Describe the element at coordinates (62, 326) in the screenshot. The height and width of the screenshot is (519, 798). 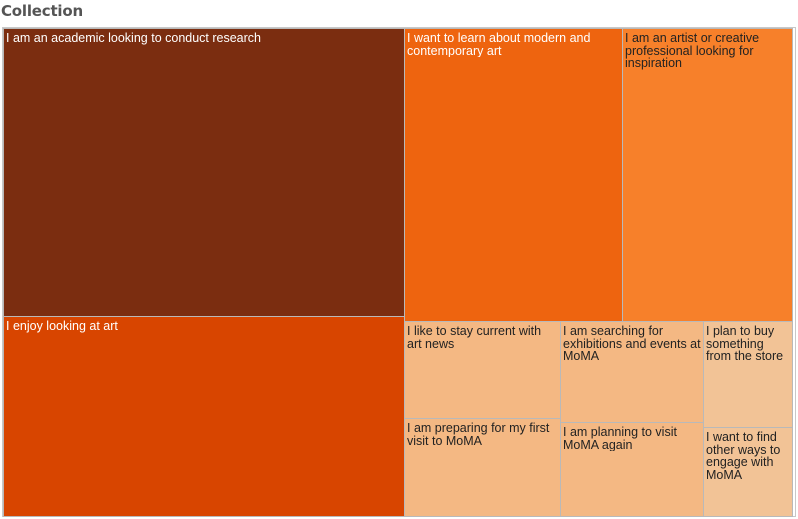
I see `treemap-cell-label: I enjoy looking at art` at that location.